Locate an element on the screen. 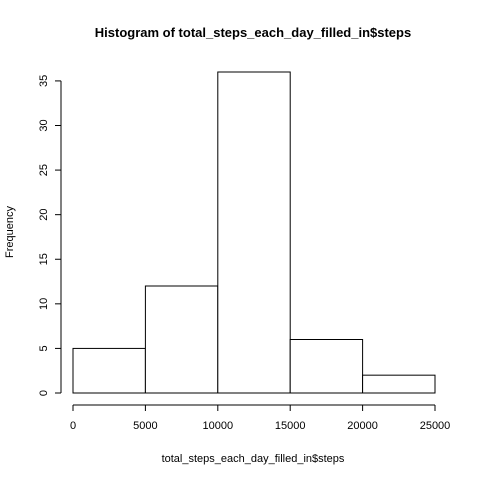  y-tick-label: 5 is located at coordinates (44, 348).